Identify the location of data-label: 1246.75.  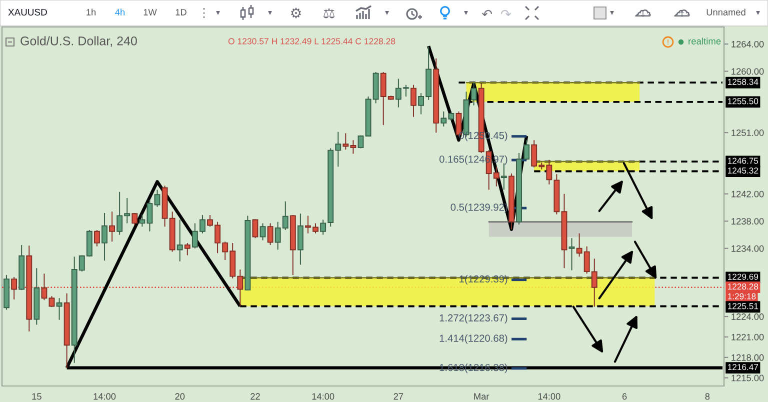
(743, 161).